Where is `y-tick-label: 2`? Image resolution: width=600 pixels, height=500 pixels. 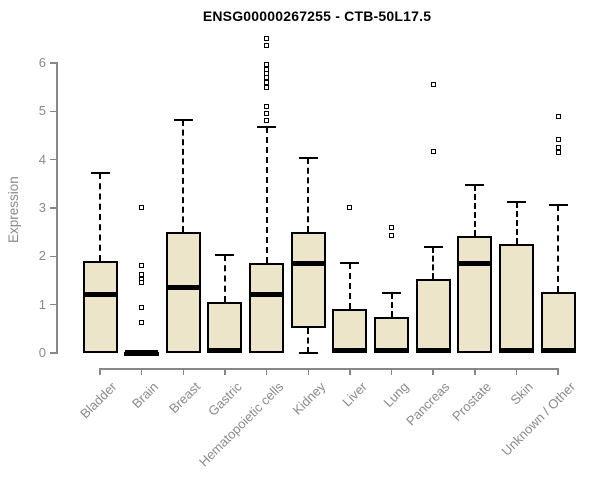 y-tick-label: 2 is located at coordinates (42, 256).